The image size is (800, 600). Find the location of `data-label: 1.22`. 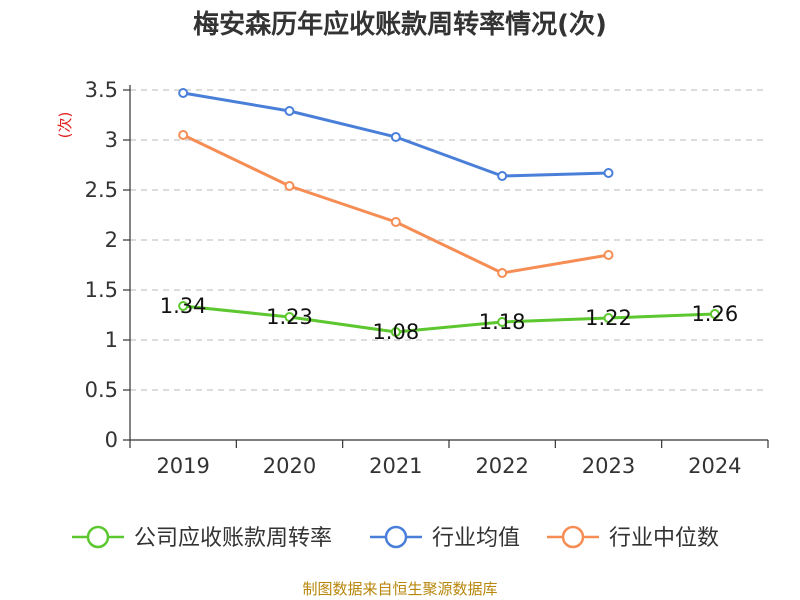

data-label: 1.22 is located at coordinates (608, 318).